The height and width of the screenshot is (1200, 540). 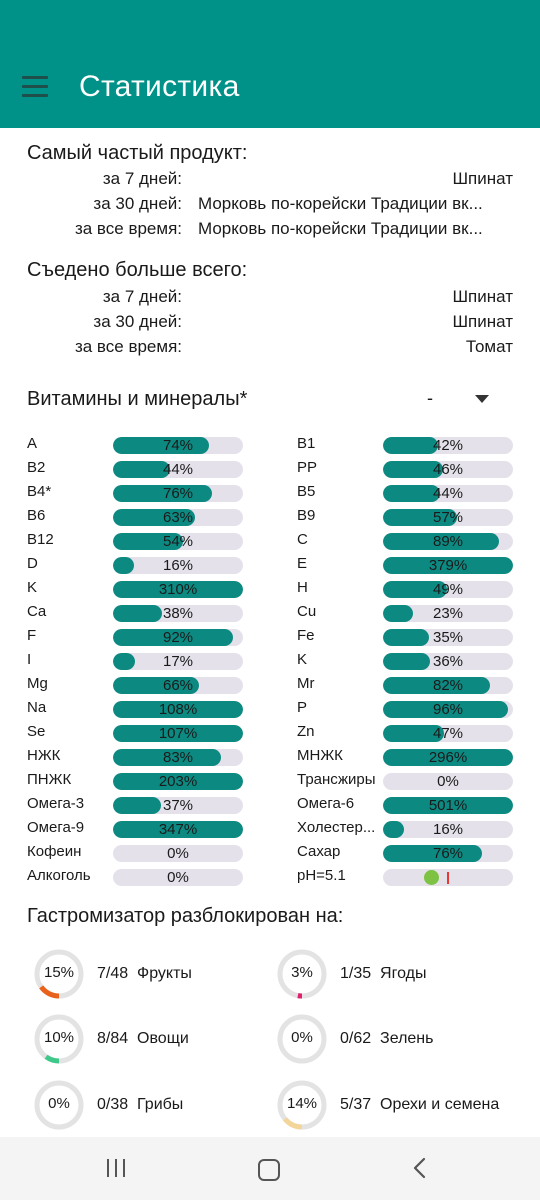 What do you see at coordinates (448, 877) in the screenshot?
I see `ph-scale` at bounding box center [448, 877].